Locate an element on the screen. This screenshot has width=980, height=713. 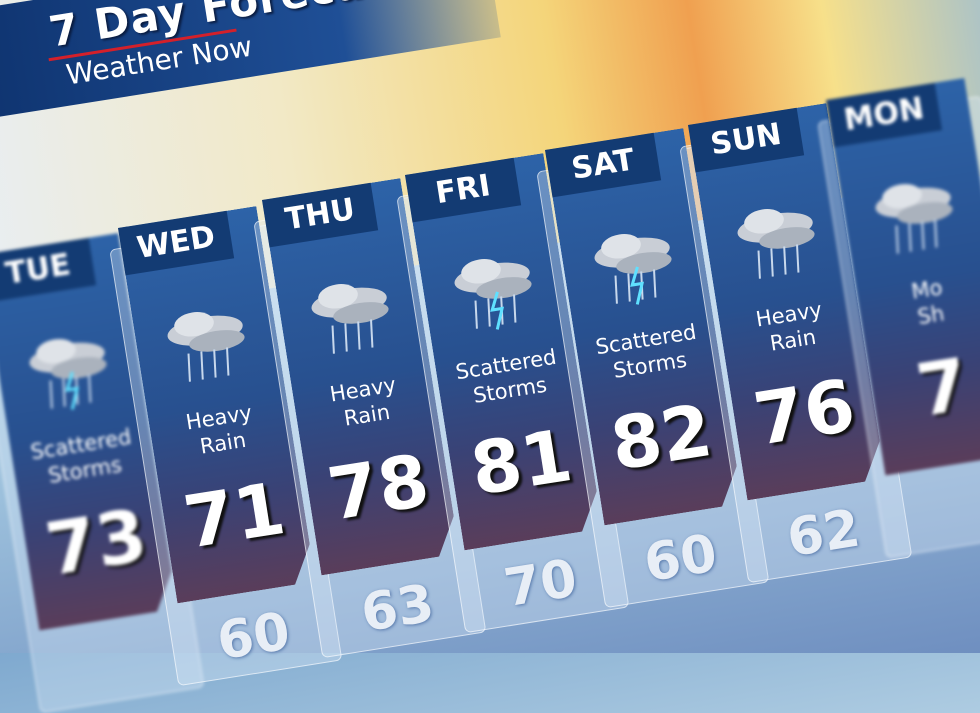
day-column-tue: TUE Scattered Storms 73 is located at coordinates (102, 473).